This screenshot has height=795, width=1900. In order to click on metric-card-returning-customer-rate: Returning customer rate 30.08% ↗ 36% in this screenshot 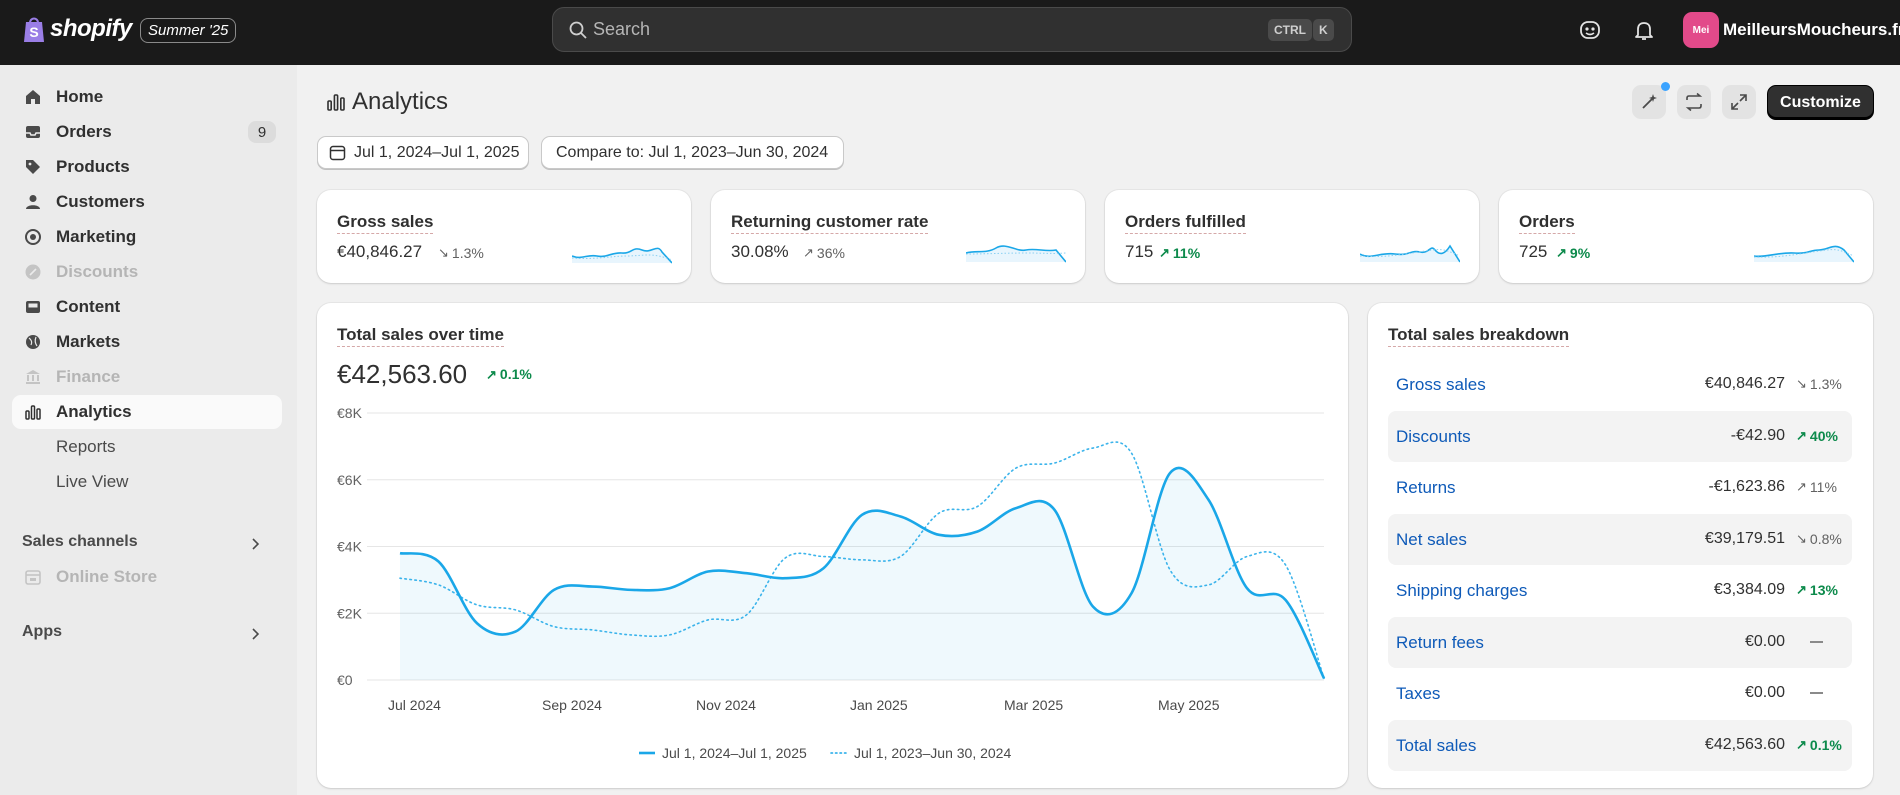, I will do `click(898, 236)`.